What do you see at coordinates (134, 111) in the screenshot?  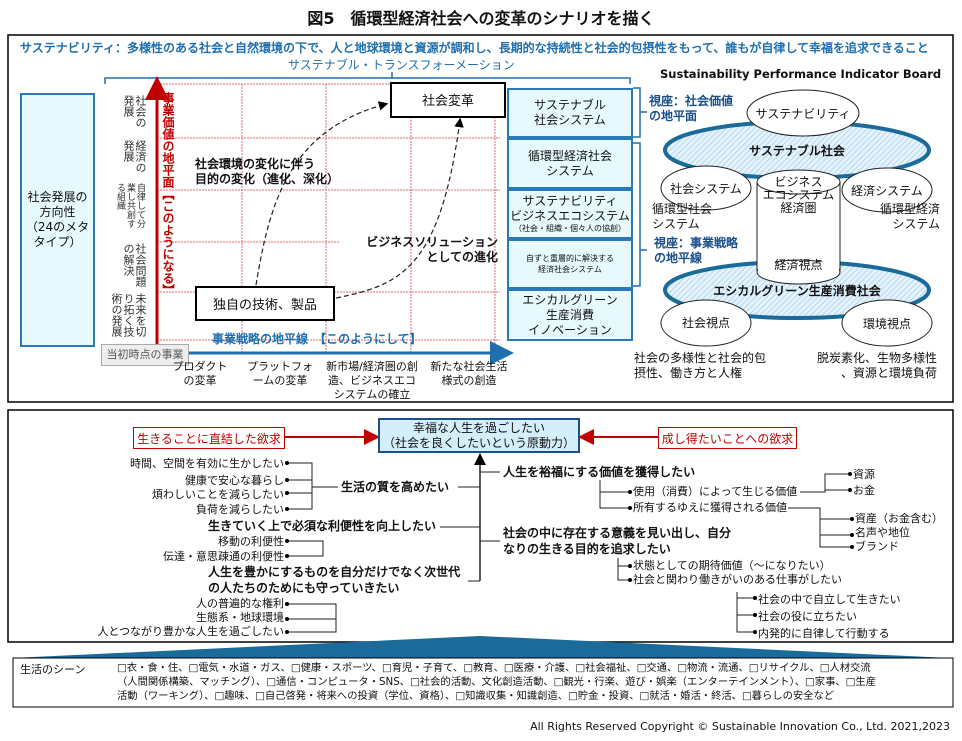 I see `vlabel-social: 社会の発展` at bounding box center [134, 111].